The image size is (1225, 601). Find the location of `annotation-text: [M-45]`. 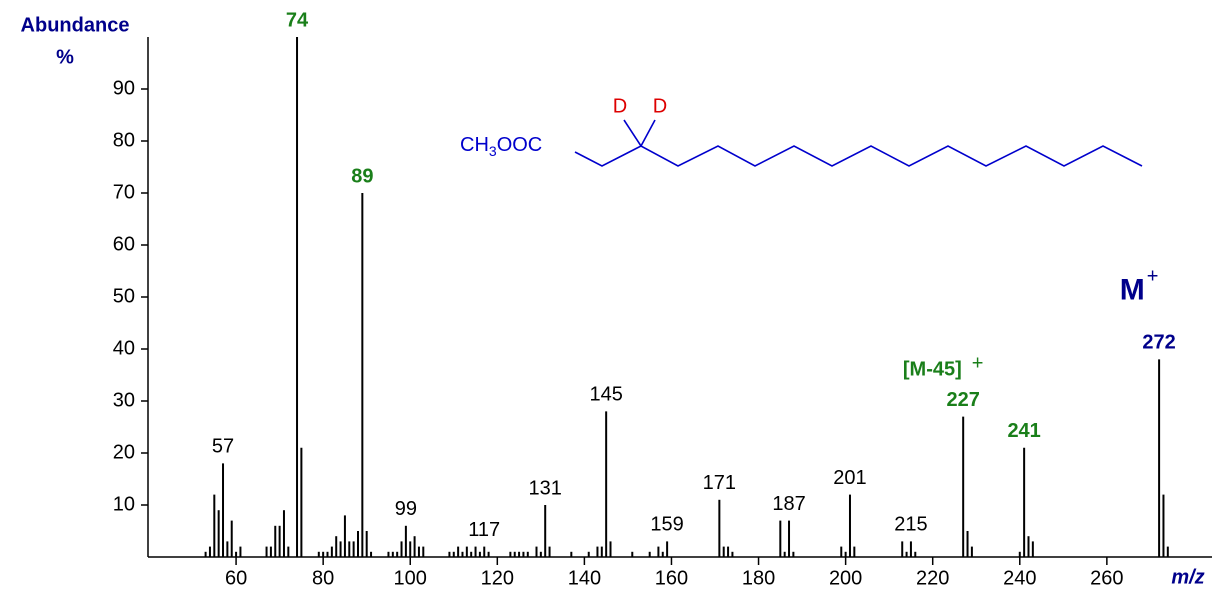

annotation-text: [M-45] is located at coordinates (932, 370).